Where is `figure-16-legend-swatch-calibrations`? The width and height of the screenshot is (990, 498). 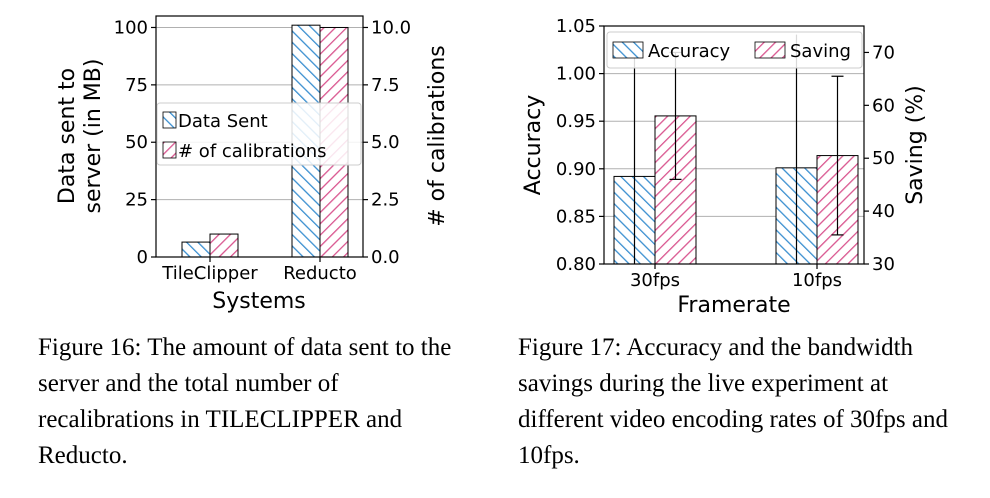
figure-16-legend-swatch-calibrations is located at coordinates (169, 150).